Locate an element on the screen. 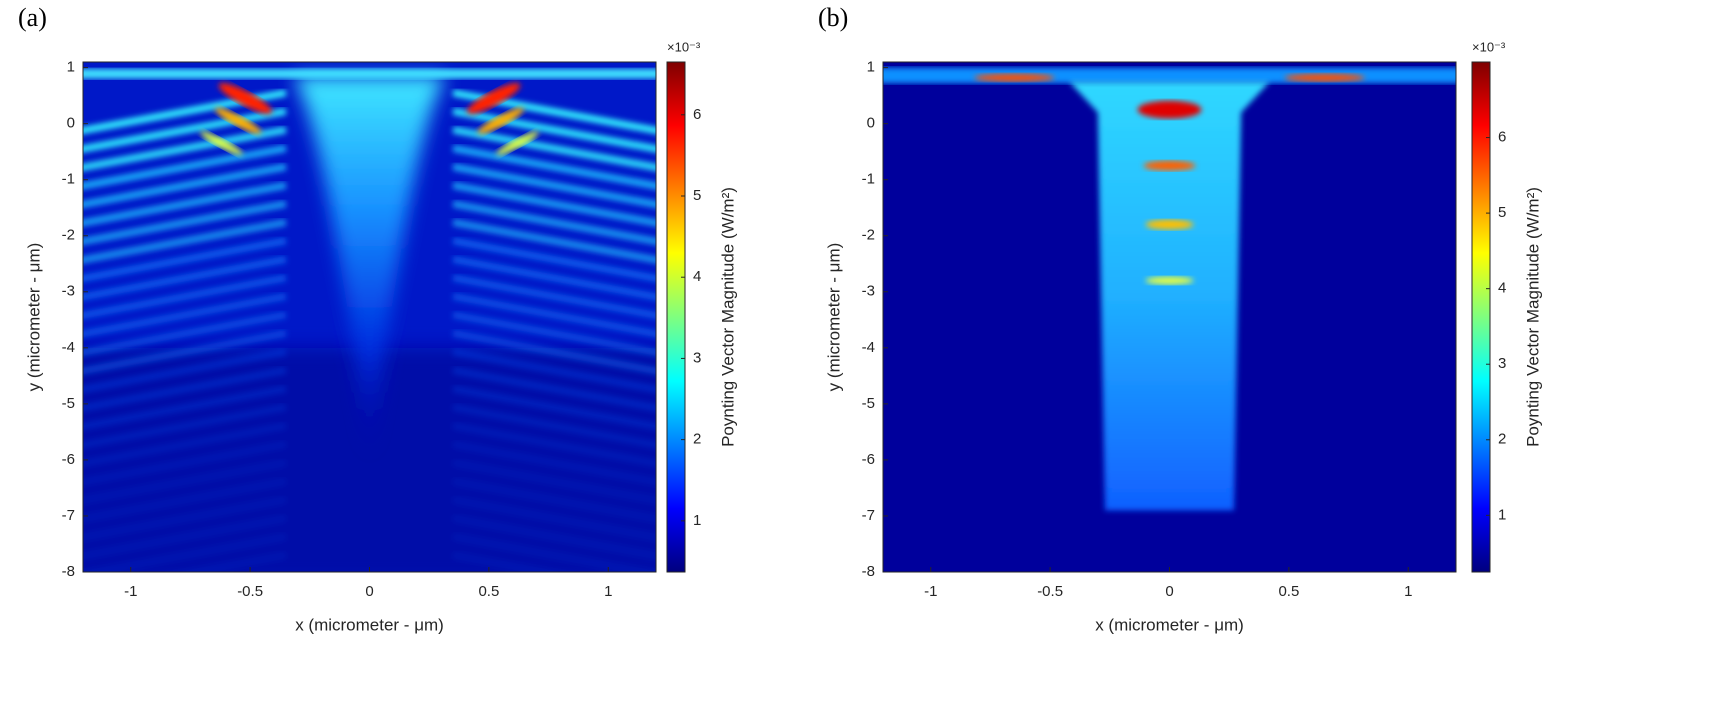 The width and height of the screenshot is (1720, 701). x-tick-label: 1 is located at coordinates (1408, 591).